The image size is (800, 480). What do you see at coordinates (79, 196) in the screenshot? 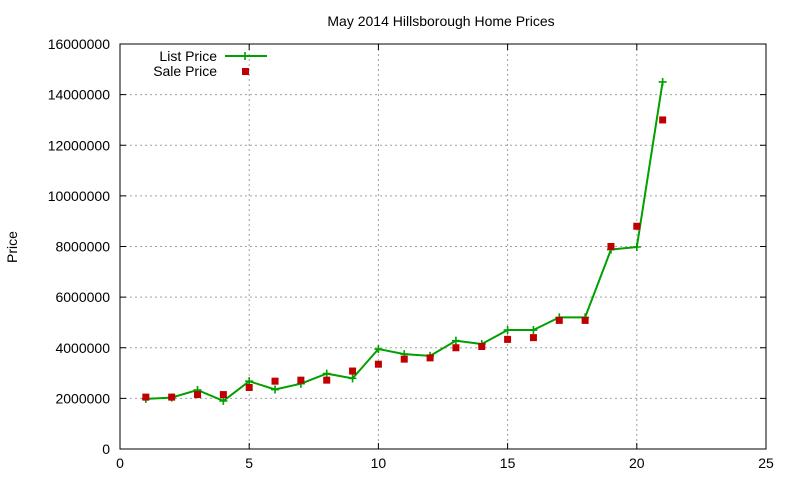
I see `y-tick-label: 10000000` at bounding box center [79, 196].